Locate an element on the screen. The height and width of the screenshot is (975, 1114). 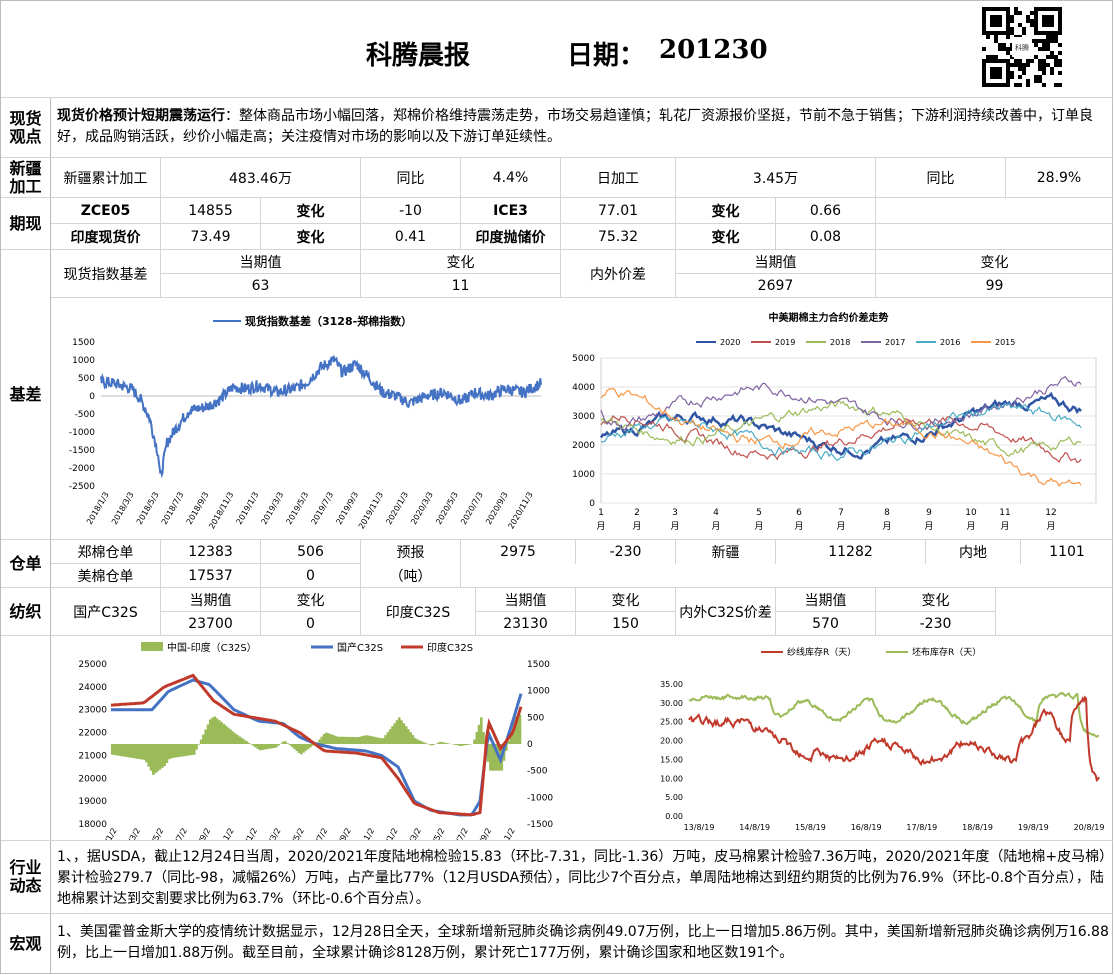
fabric-inventory-line is located at coordinates (894, 714).